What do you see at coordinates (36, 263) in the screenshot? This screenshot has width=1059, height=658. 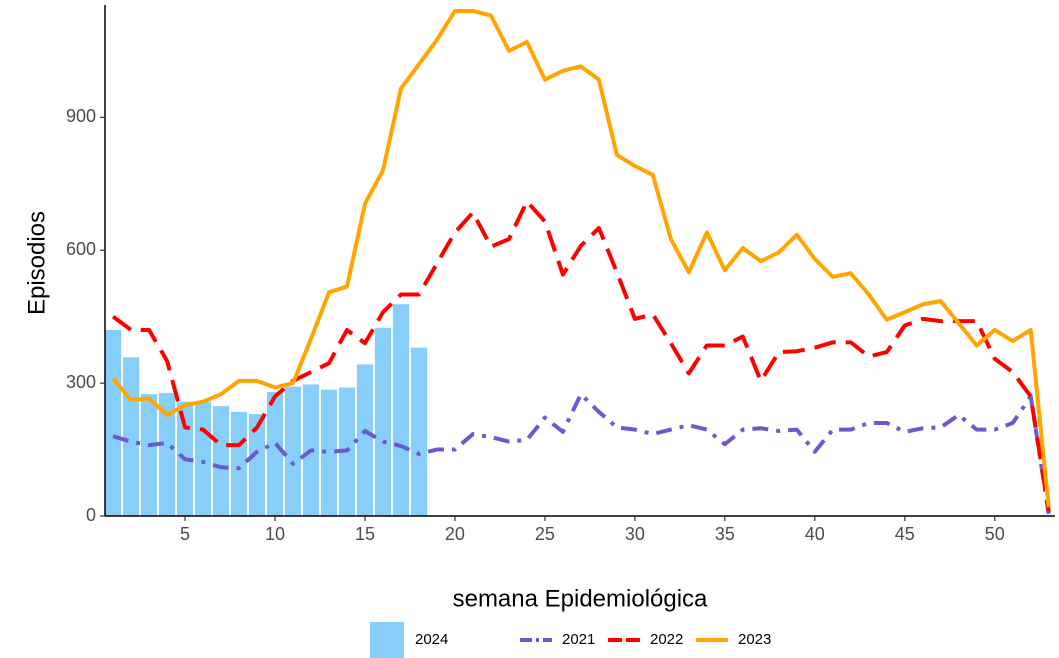 I see `y-axis-title: Episodios` at bounding box center [36, 263].